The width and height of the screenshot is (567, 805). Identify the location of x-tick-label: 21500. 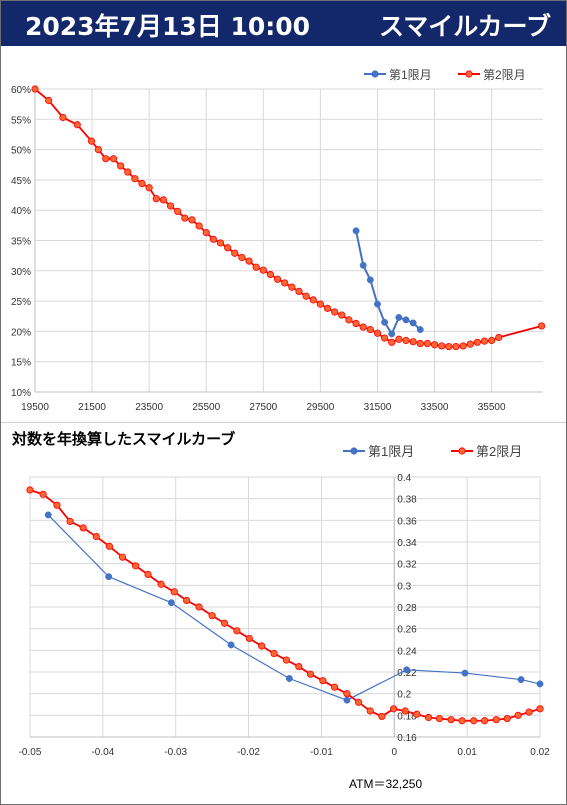
(92, 407).